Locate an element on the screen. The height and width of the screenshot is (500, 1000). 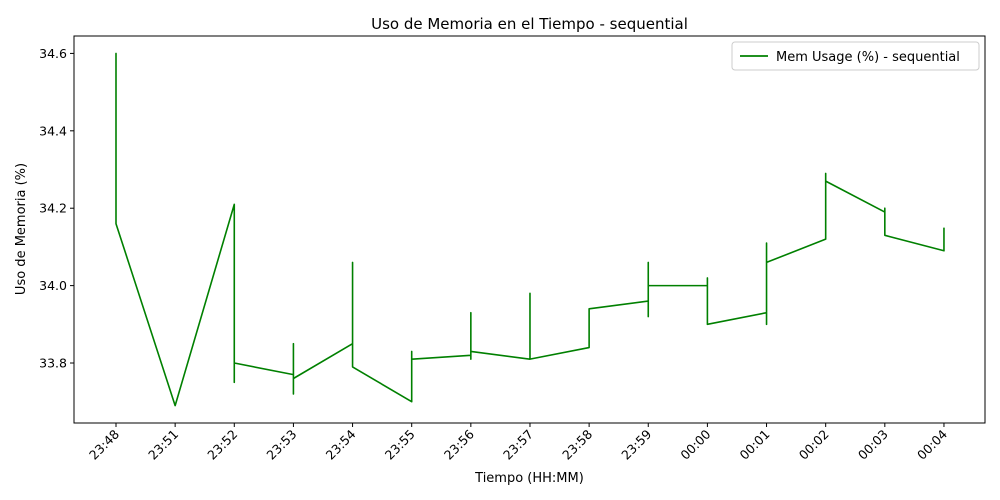
x-tick-label: 00:01 is located at coordinates (755, 445).